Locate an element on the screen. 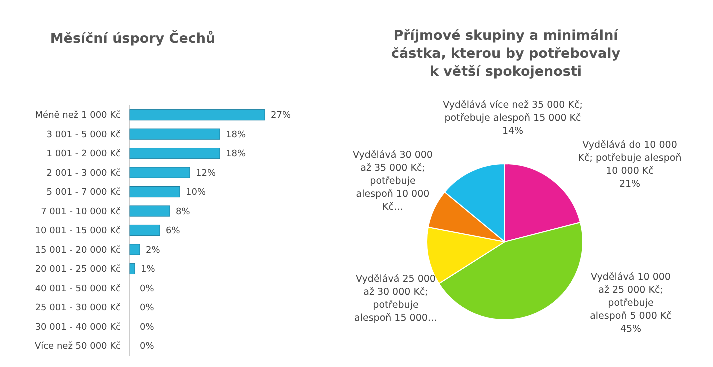 This screenshot has width=713, height=367. y-tick-label: 15 001 - 20 000 Kč is located at coordinates (78, 250).